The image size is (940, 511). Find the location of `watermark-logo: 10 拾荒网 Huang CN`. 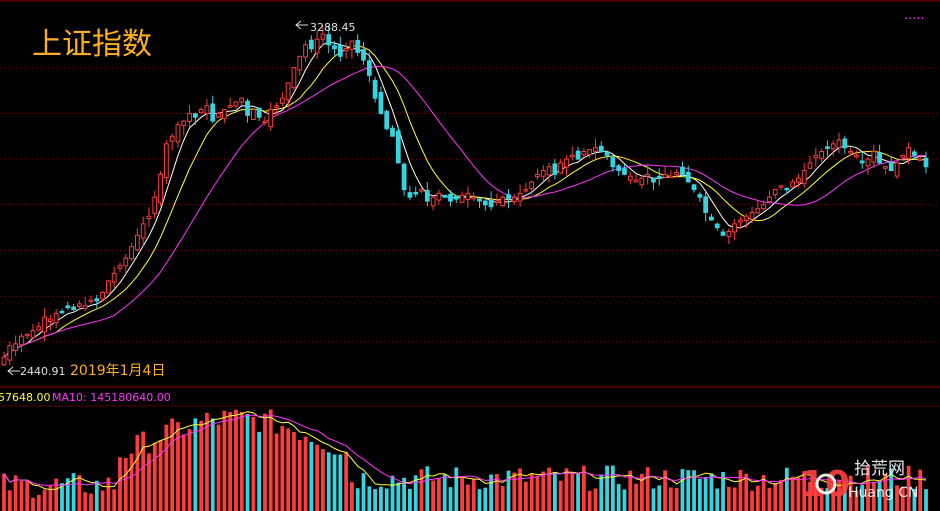

watermark-logo: 10 拾荒网 Huang CN is located at coordinates (859, 482).